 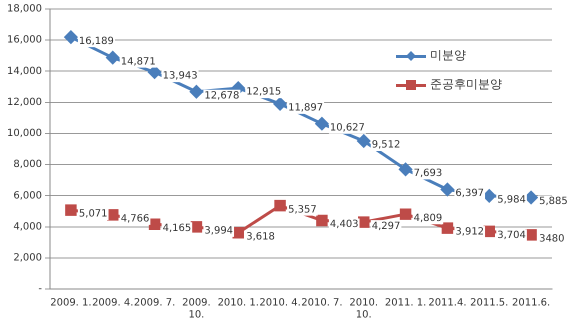 I want to click on data-label: 4,766, so click(x=135, y=218).